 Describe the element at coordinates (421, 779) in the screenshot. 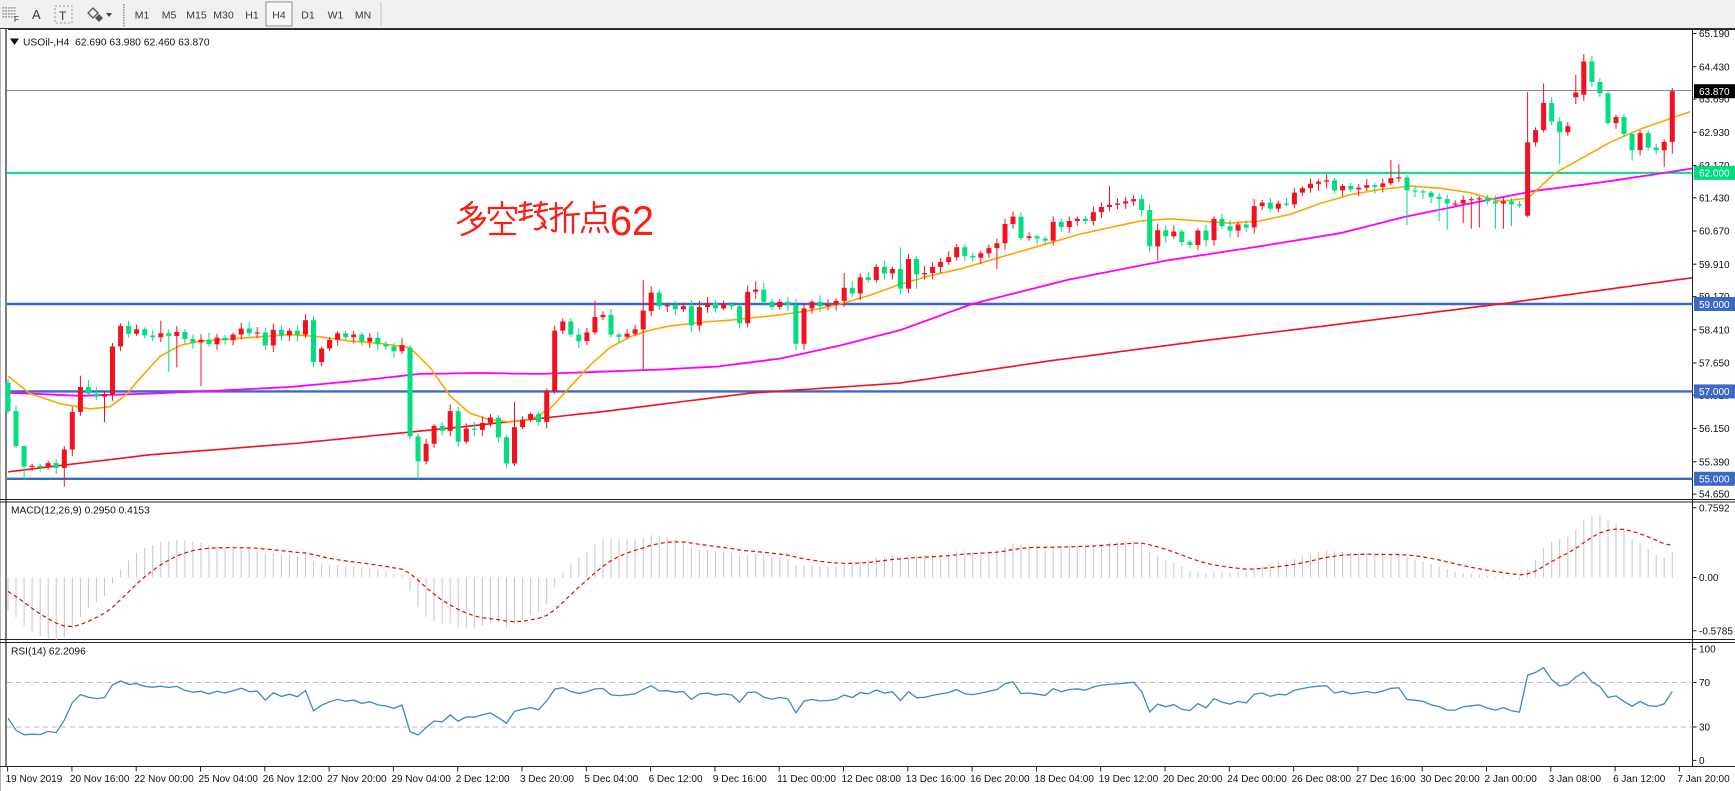

I see `svg-text: 29 Nov 04:00` at that location.